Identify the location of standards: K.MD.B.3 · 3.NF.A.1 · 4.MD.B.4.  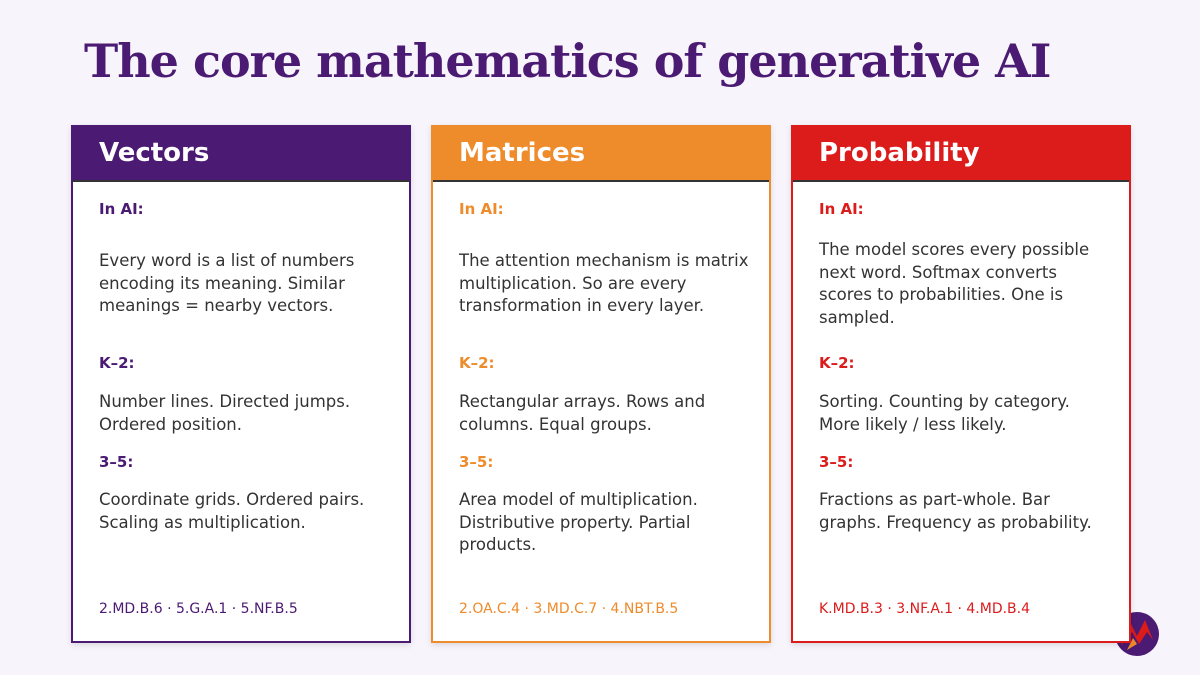
(925, 609).